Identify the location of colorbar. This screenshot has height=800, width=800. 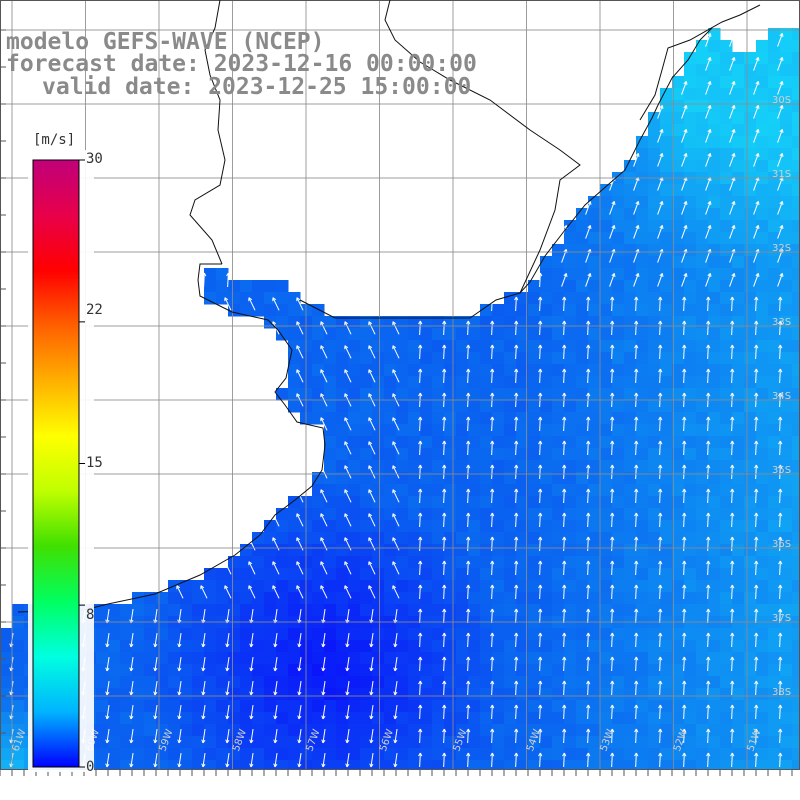
(61, 461).